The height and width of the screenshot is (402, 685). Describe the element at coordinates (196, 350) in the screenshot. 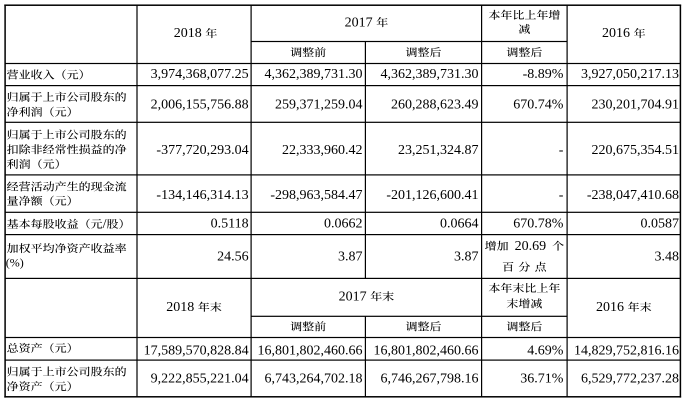

I see `svg-text: 17,589,570,828.84` at that location.